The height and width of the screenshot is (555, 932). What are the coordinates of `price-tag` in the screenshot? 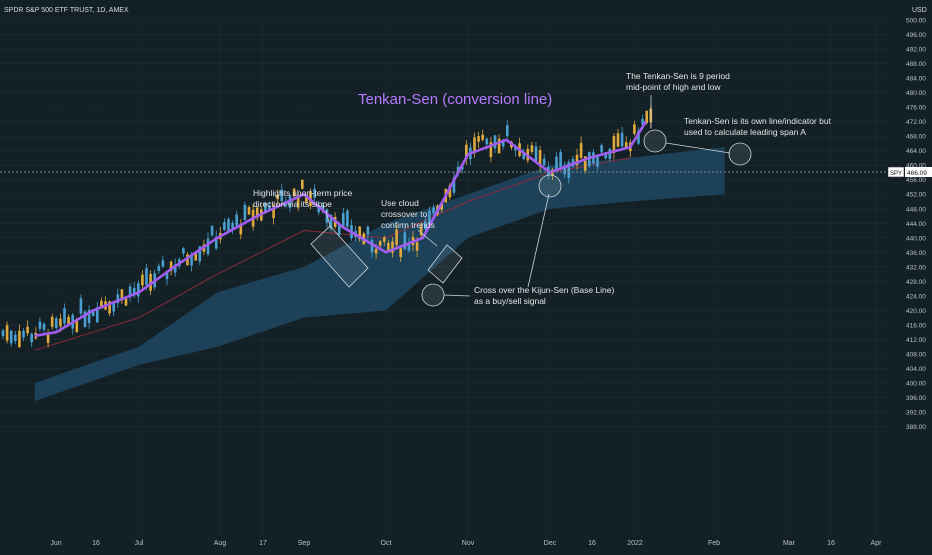 It's located at (918, 172).